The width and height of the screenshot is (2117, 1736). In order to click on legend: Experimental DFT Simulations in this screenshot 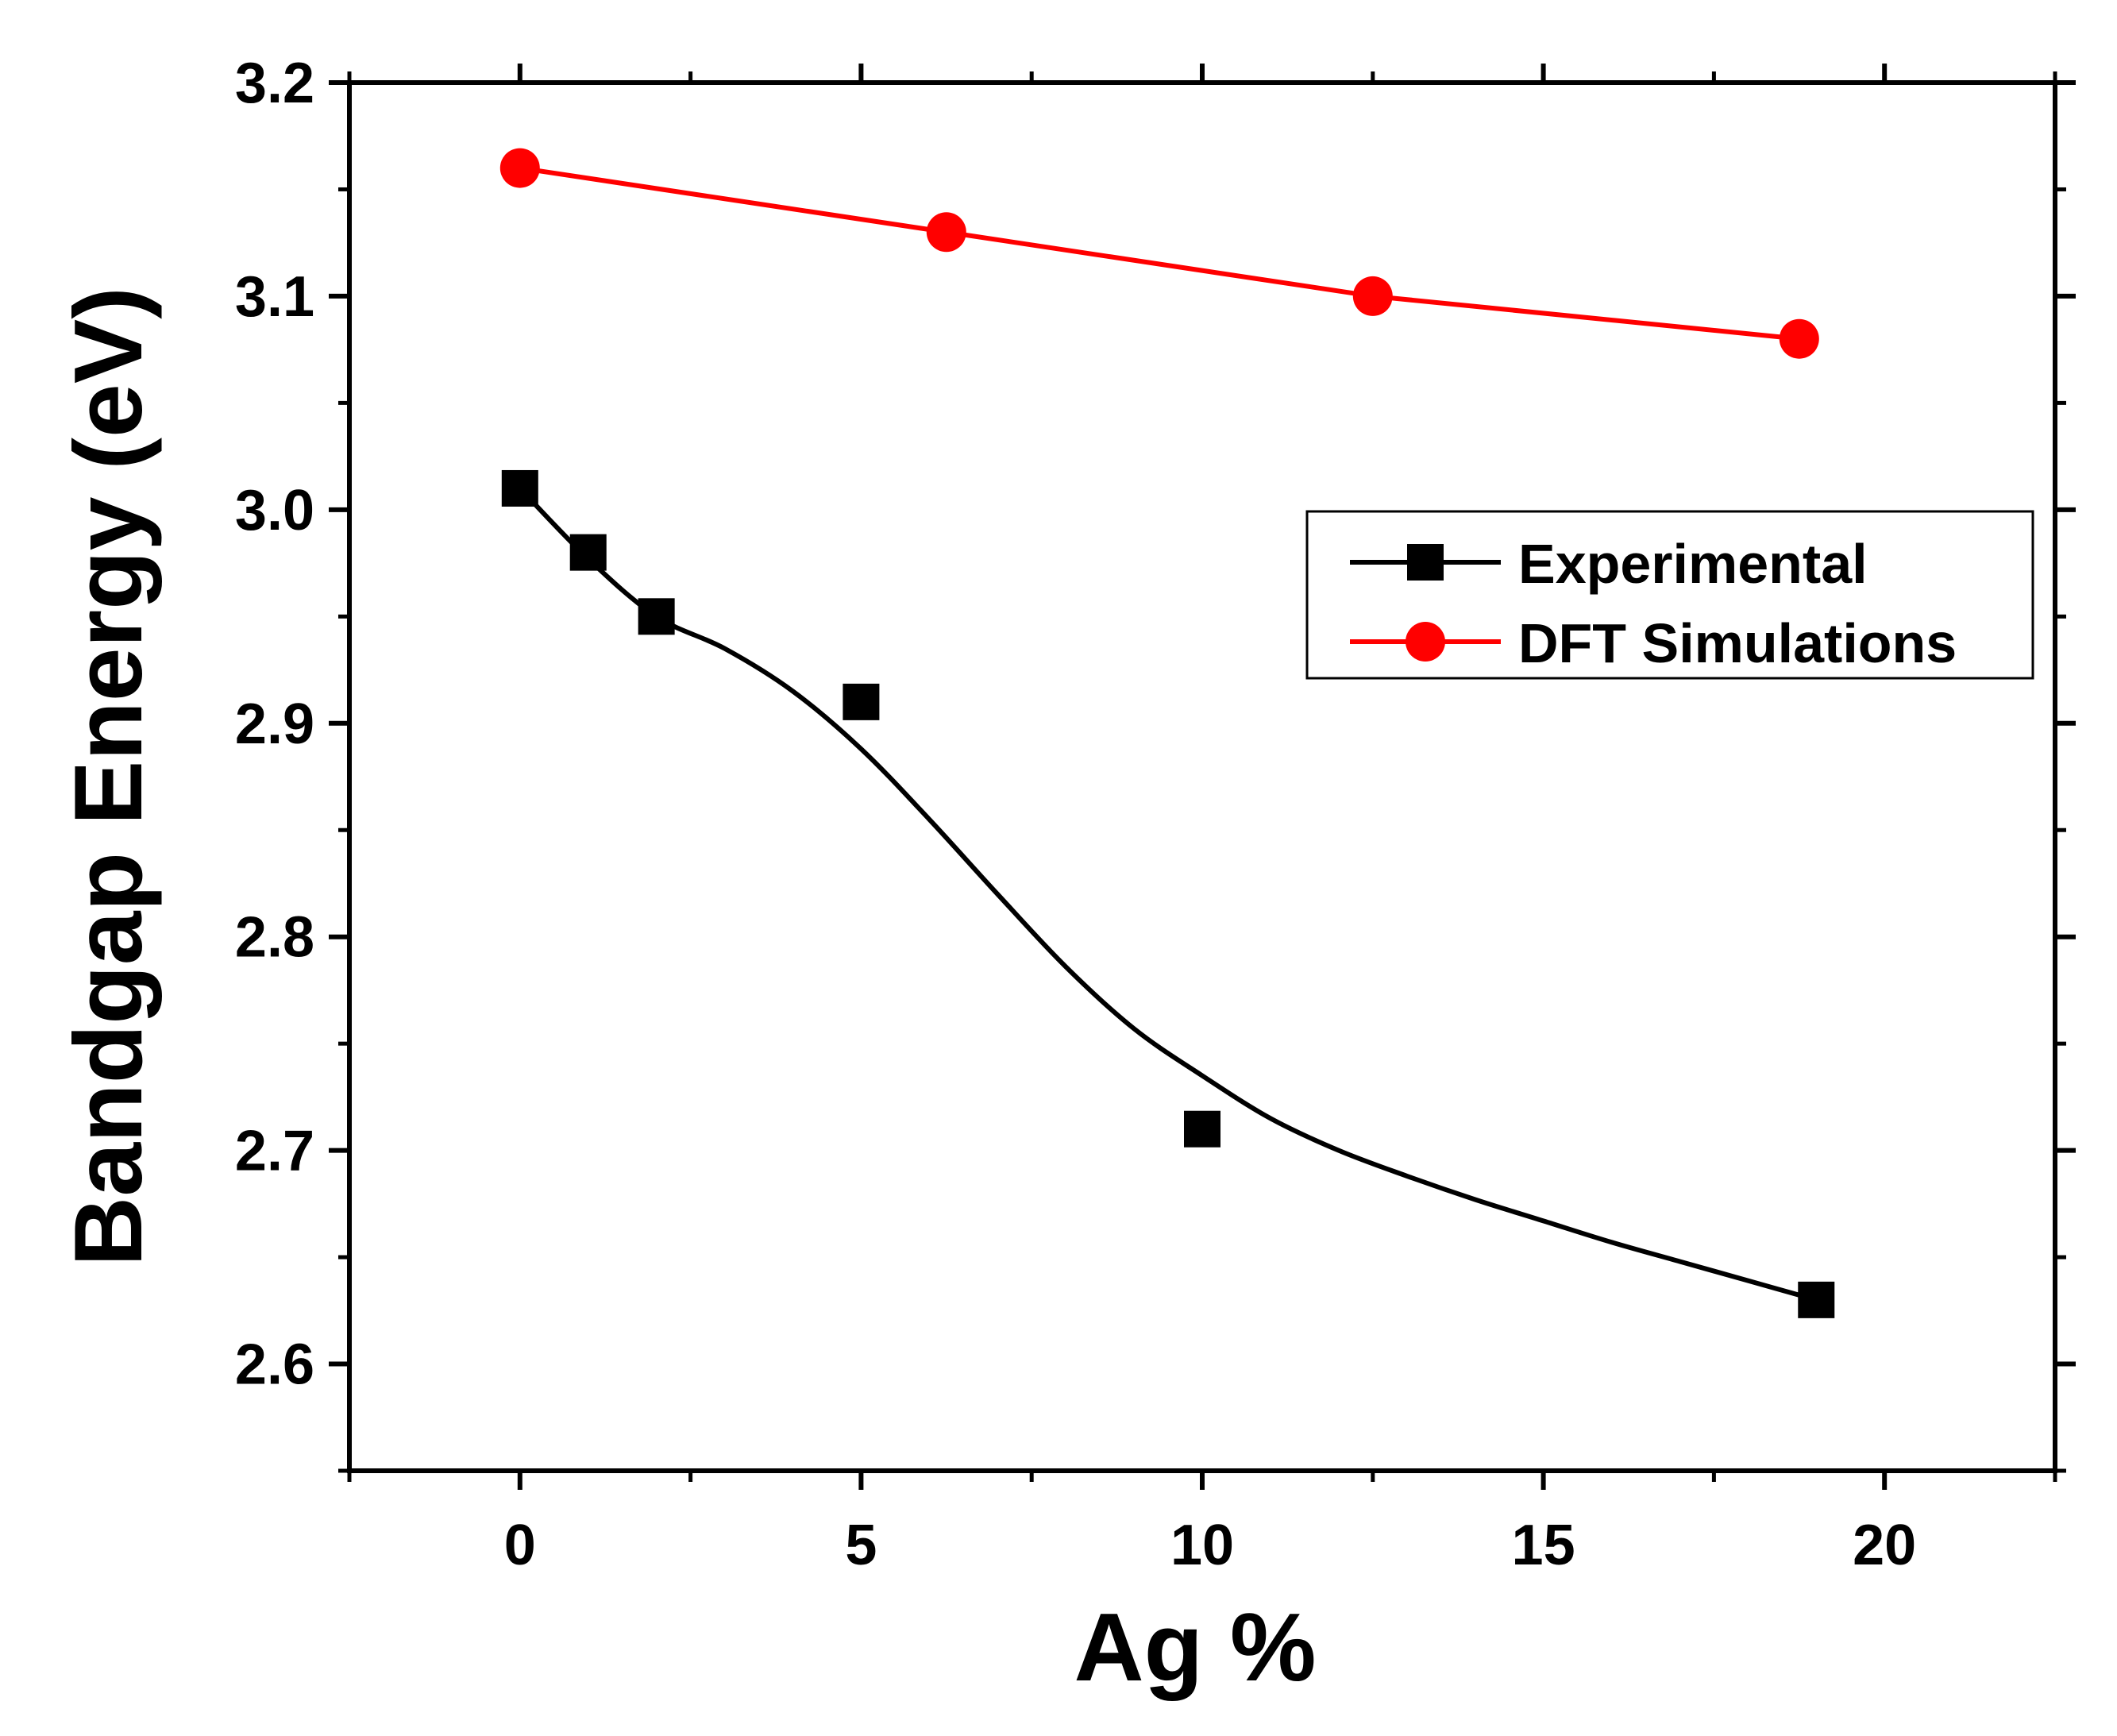, I will do `click(1669, 595)`.